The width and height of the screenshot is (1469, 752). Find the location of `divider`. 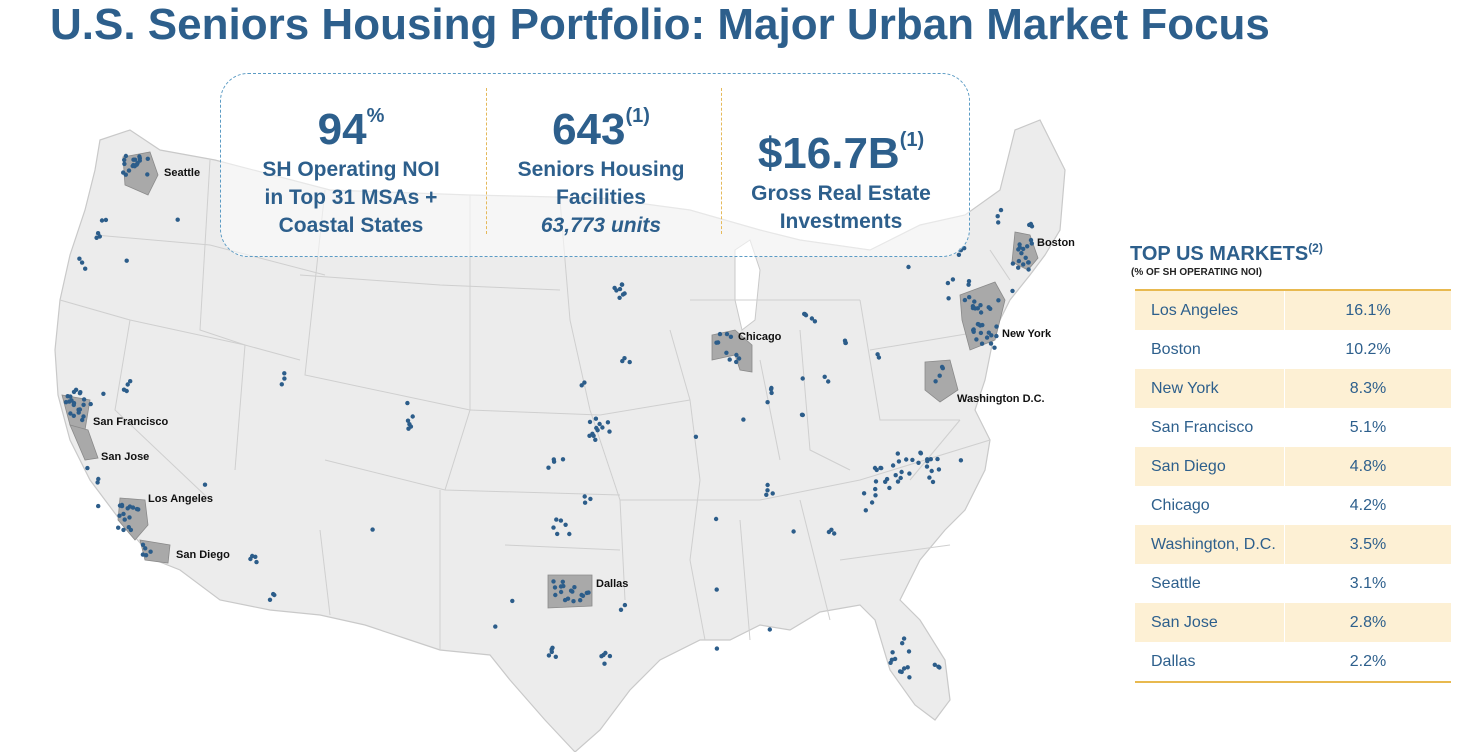

divider is located at coordinates (486, 161).